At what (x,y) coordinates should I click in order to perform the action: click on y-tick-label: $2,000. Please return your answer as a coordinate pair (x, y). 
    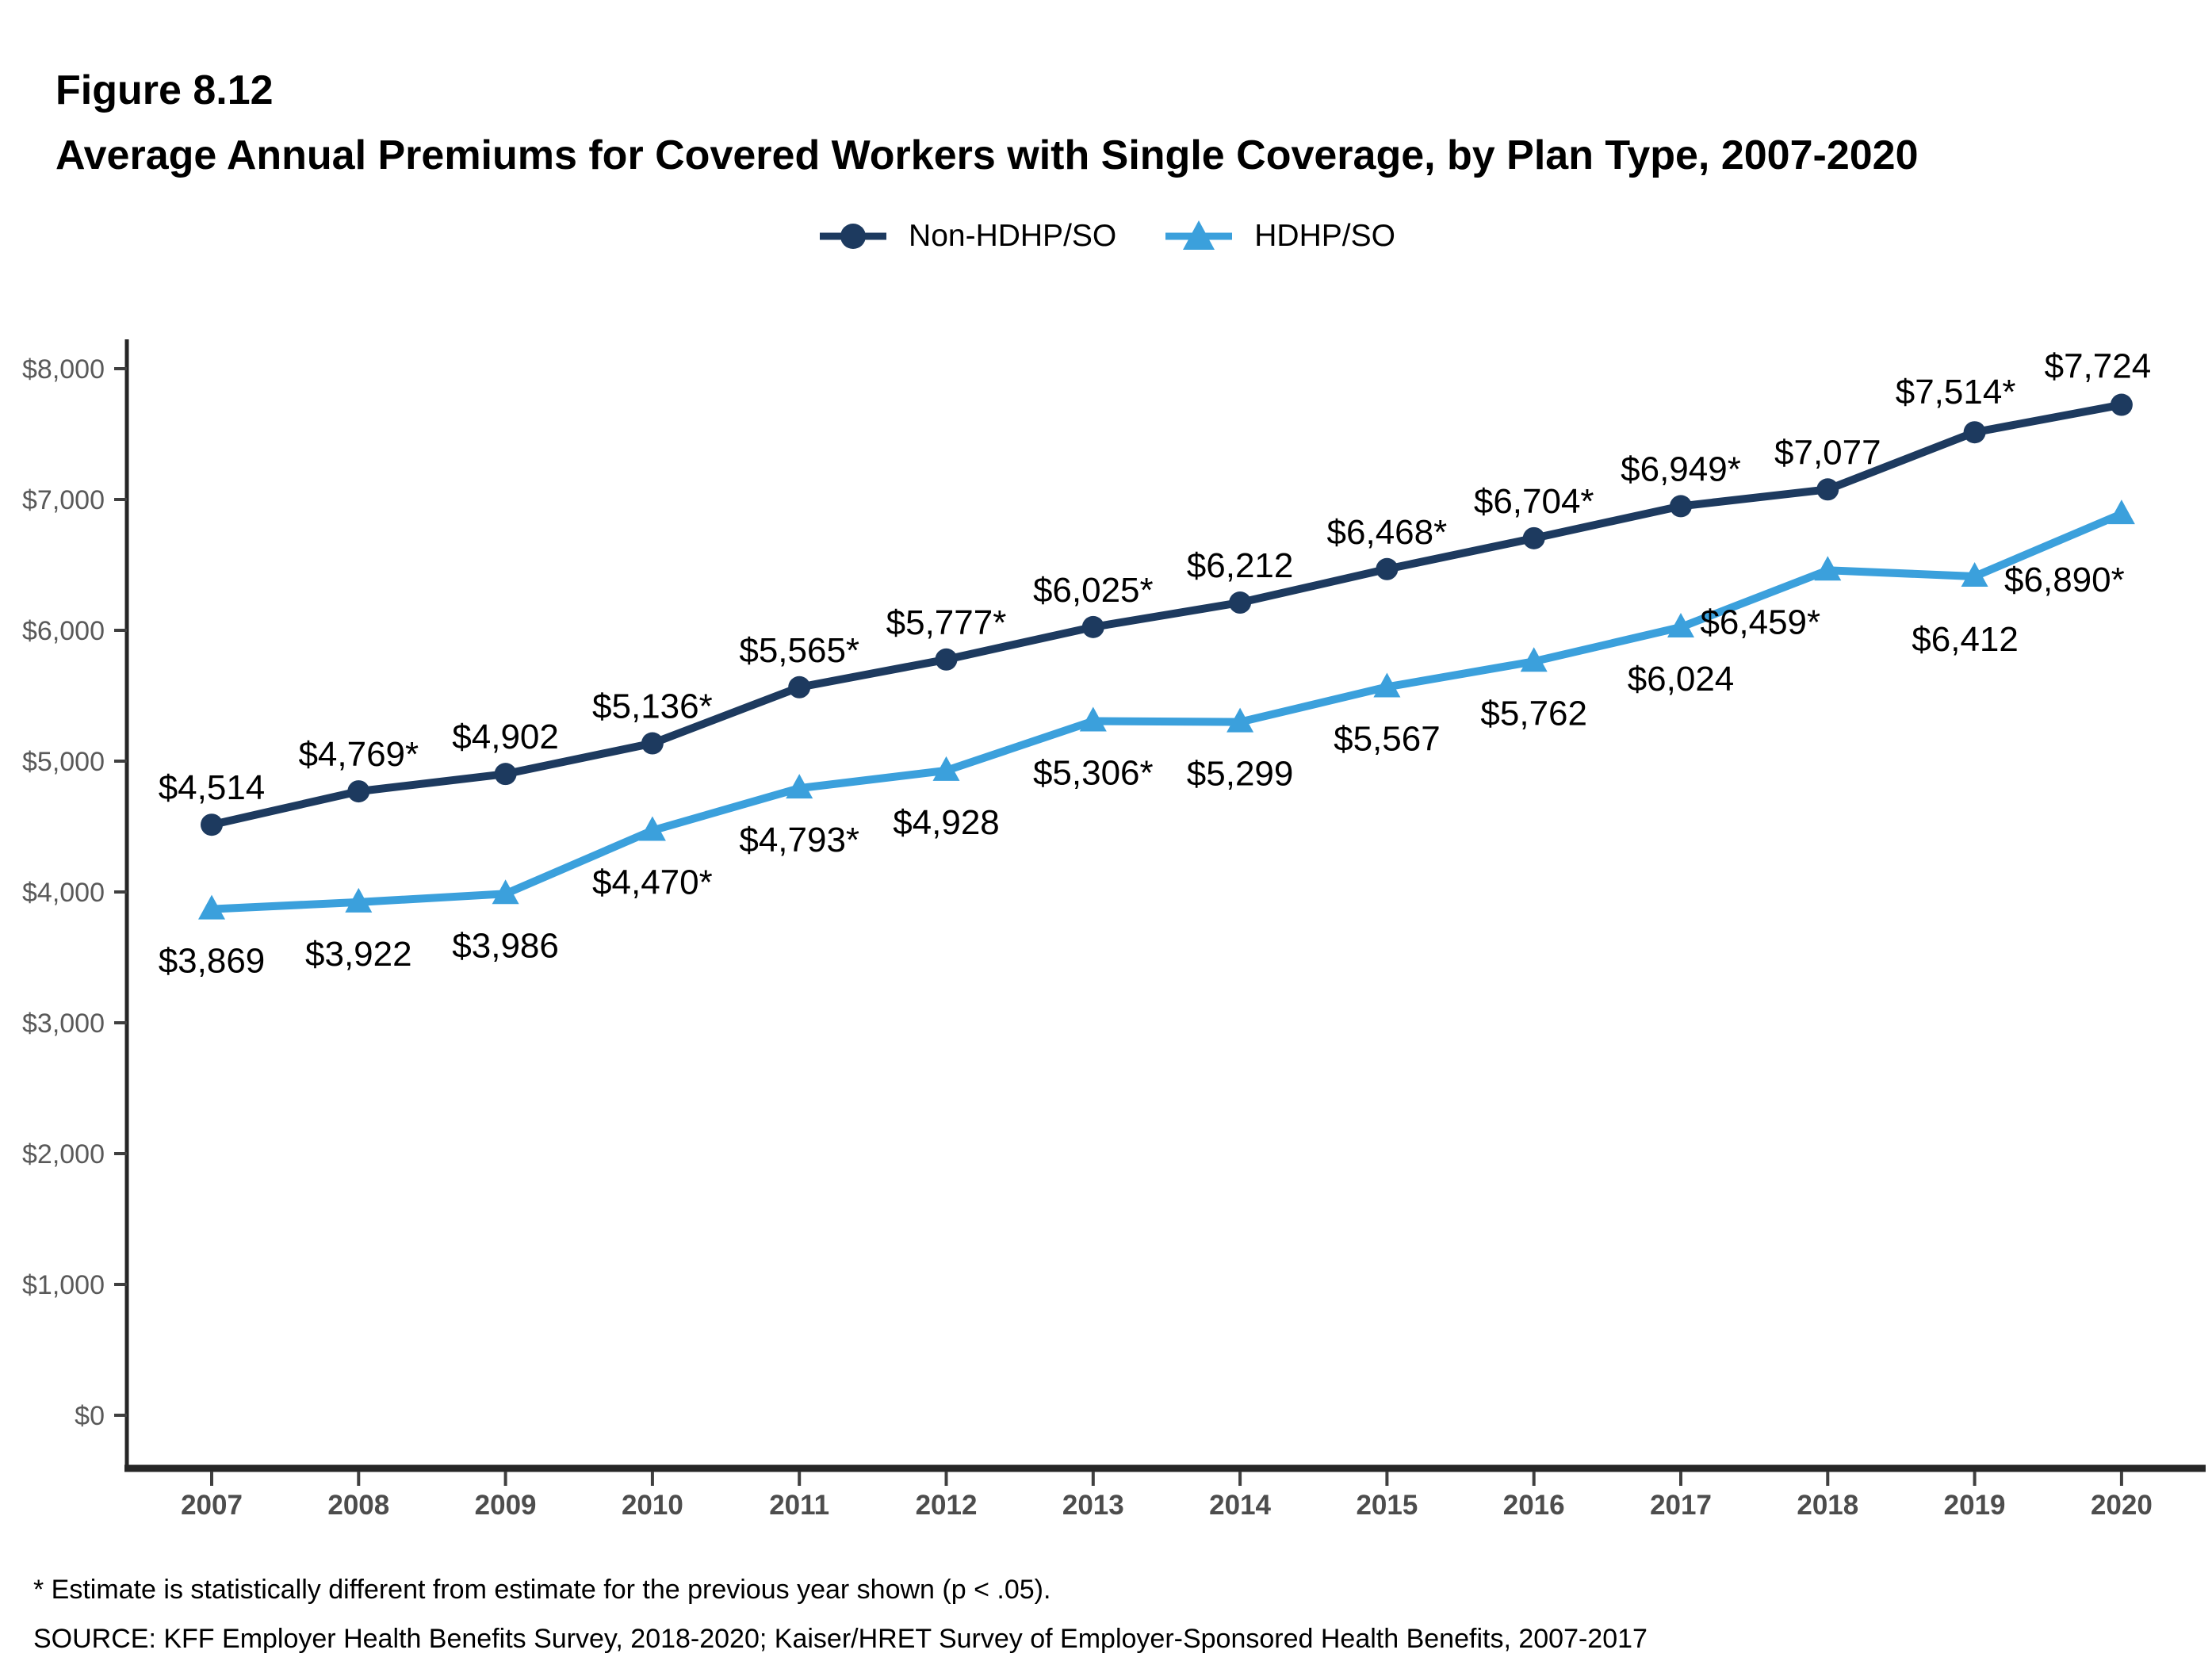
    Looking at the image, I should click on (63, 1154).